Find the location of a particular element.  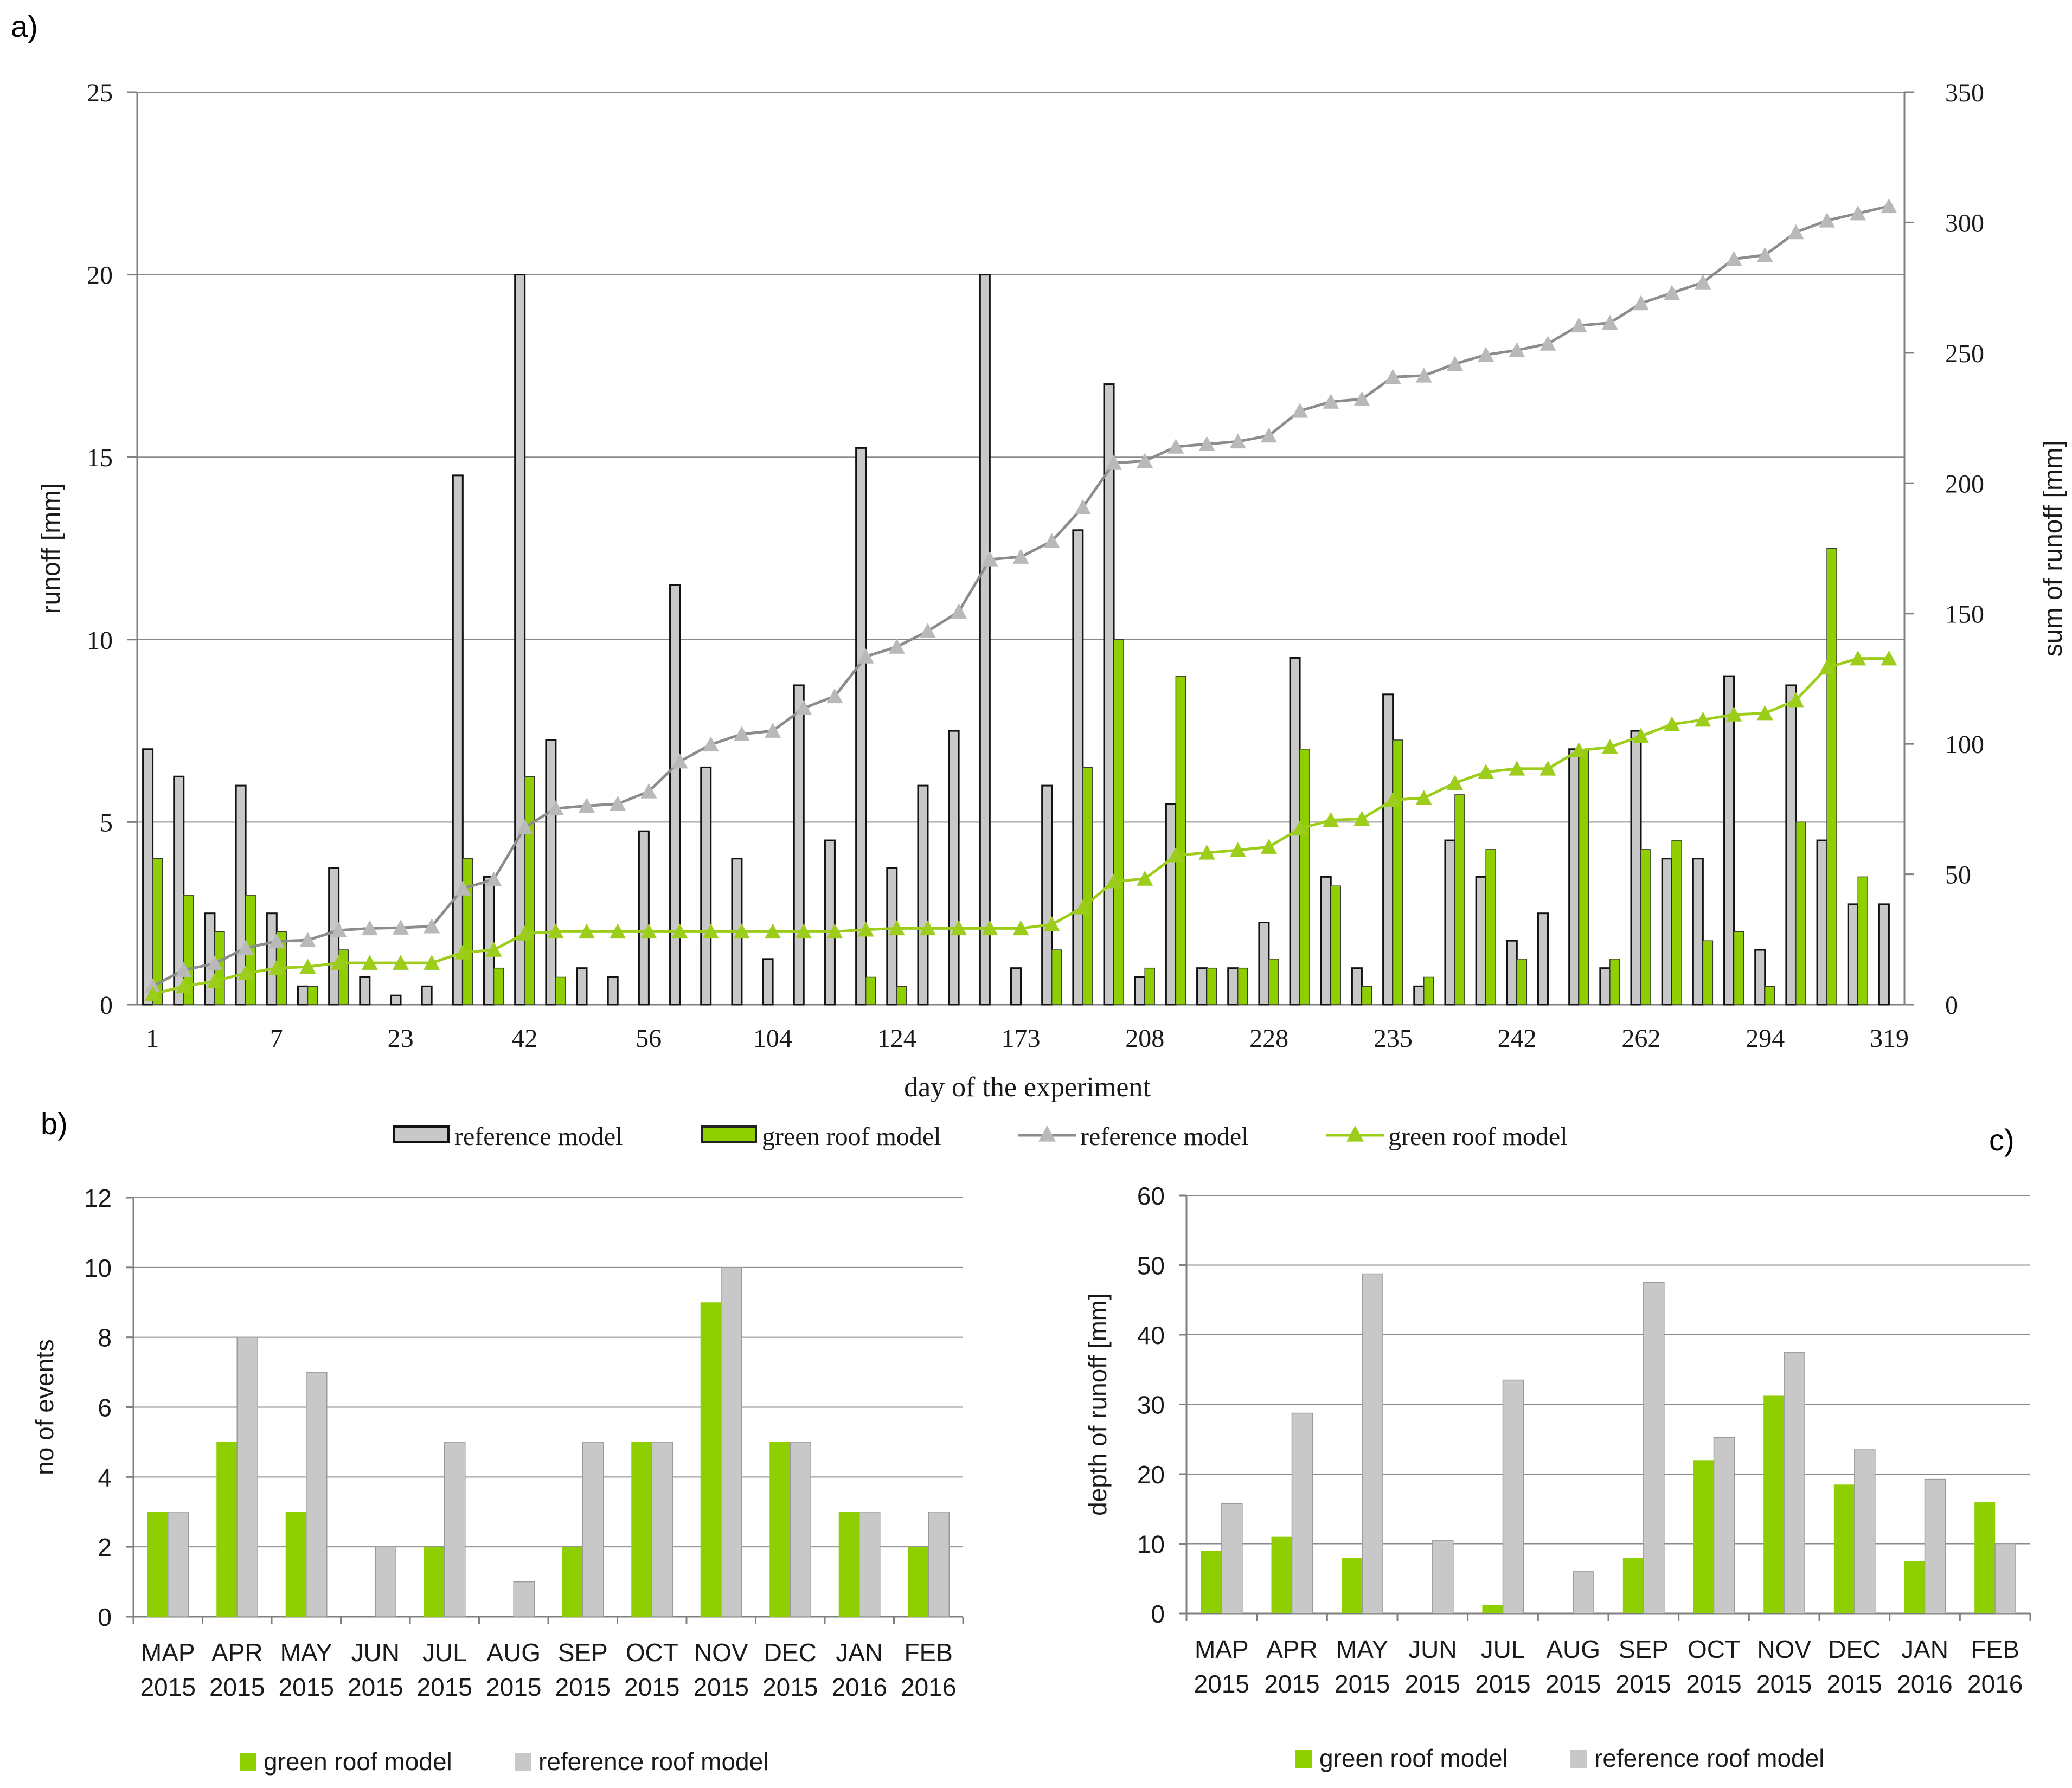

y-tick-label: 10 is located at coordinates (98, 1268).